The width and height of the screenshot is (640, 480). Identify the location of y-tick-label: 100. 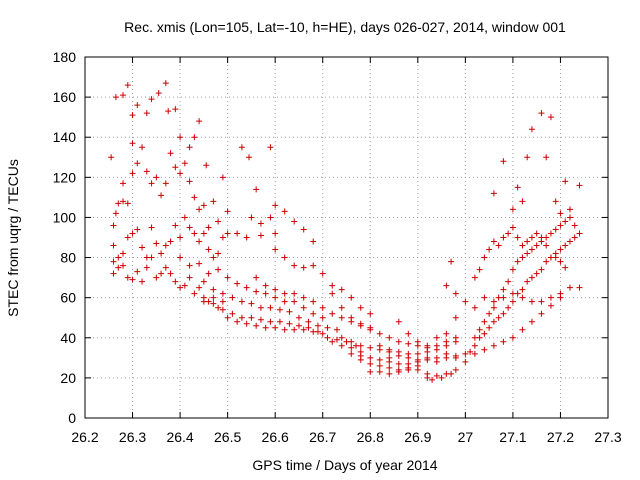
(65, 217).